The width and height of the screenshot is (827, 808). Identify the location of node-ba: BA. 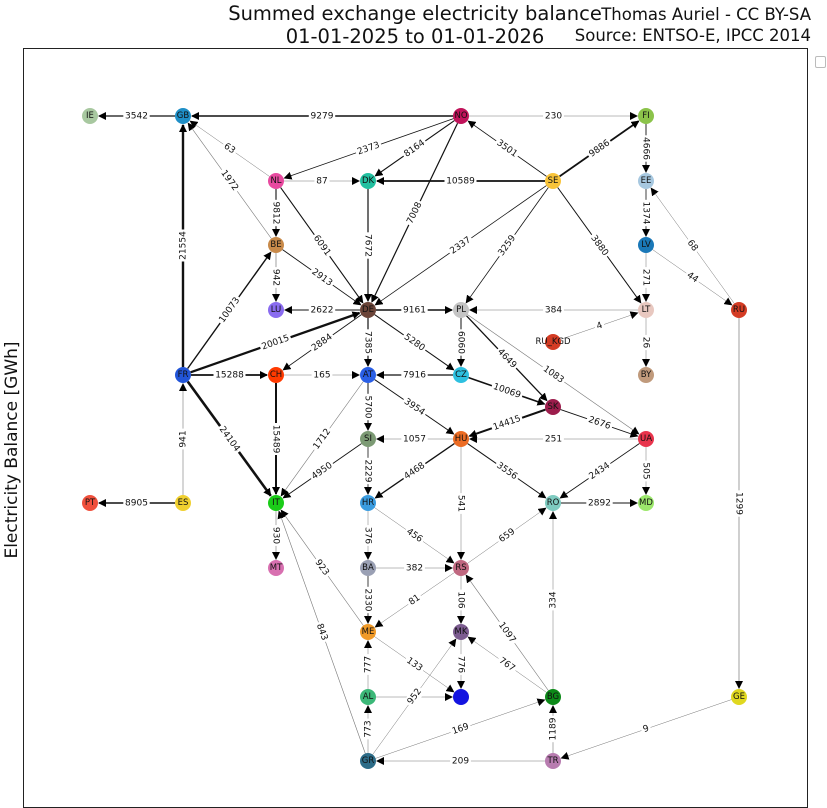
(368, 568).